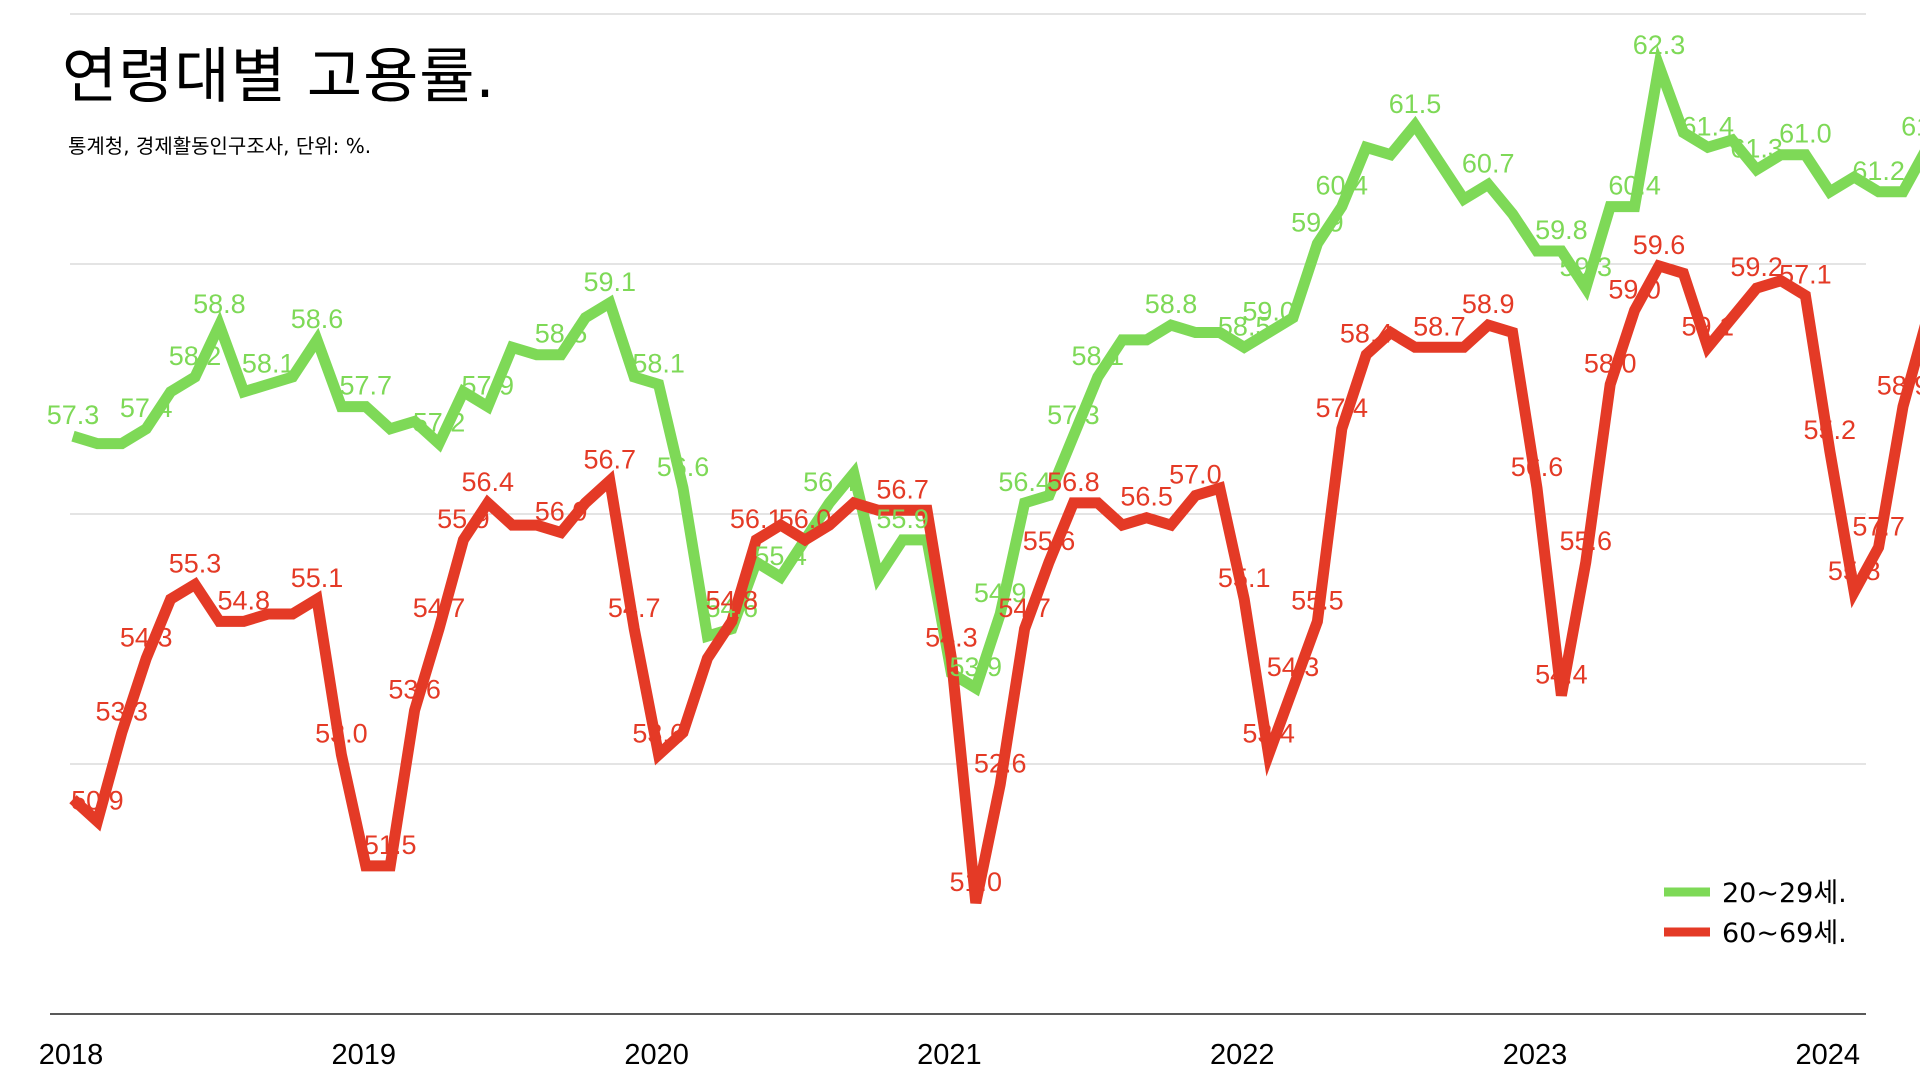 The width and height of the screenshot is (1920, 1080). Describe the element at coordinates (1756, 267) in the screenshot. I see `data-label: 59.2` at that location.